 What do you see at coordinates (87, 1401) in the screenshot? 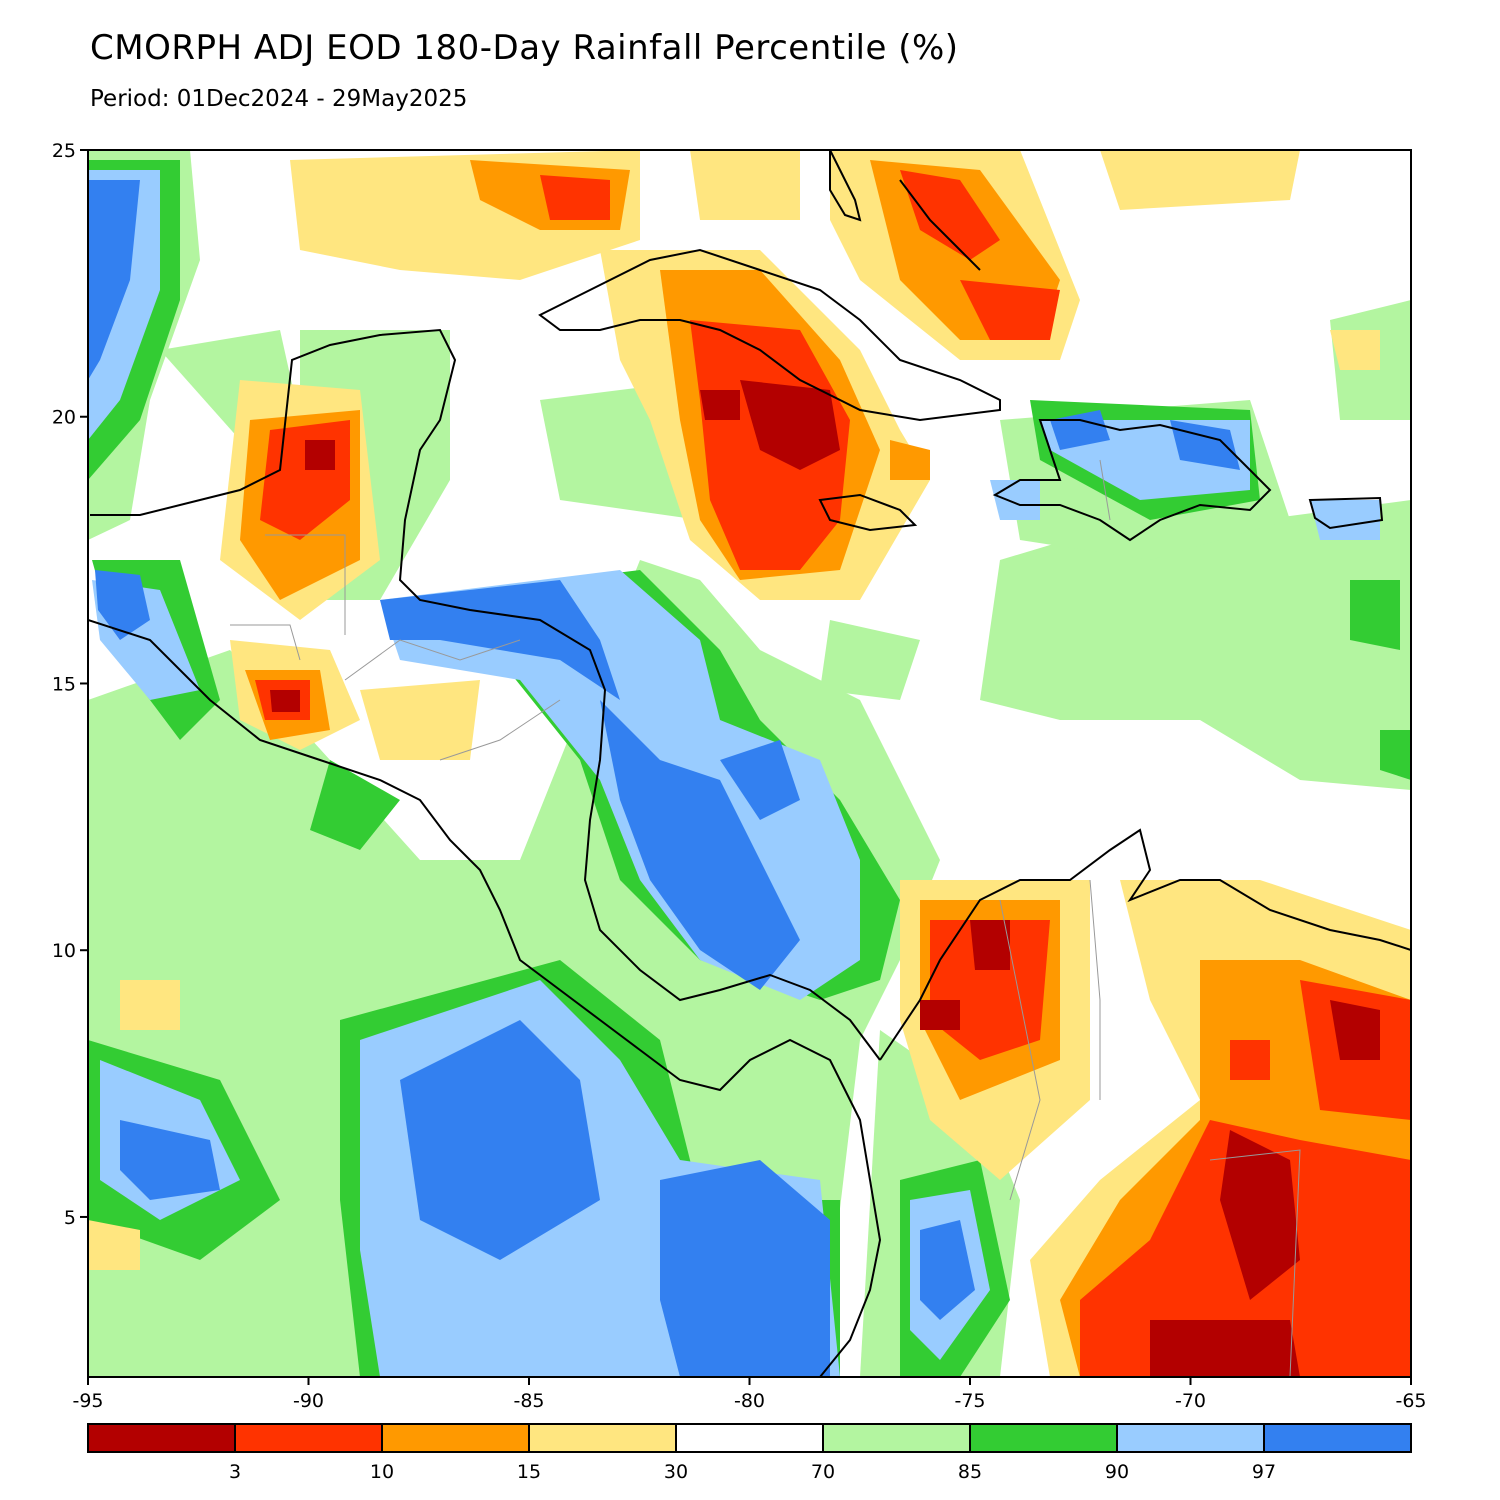
I see `lon-tick-label: -95` at bounding box center [87, 1401].